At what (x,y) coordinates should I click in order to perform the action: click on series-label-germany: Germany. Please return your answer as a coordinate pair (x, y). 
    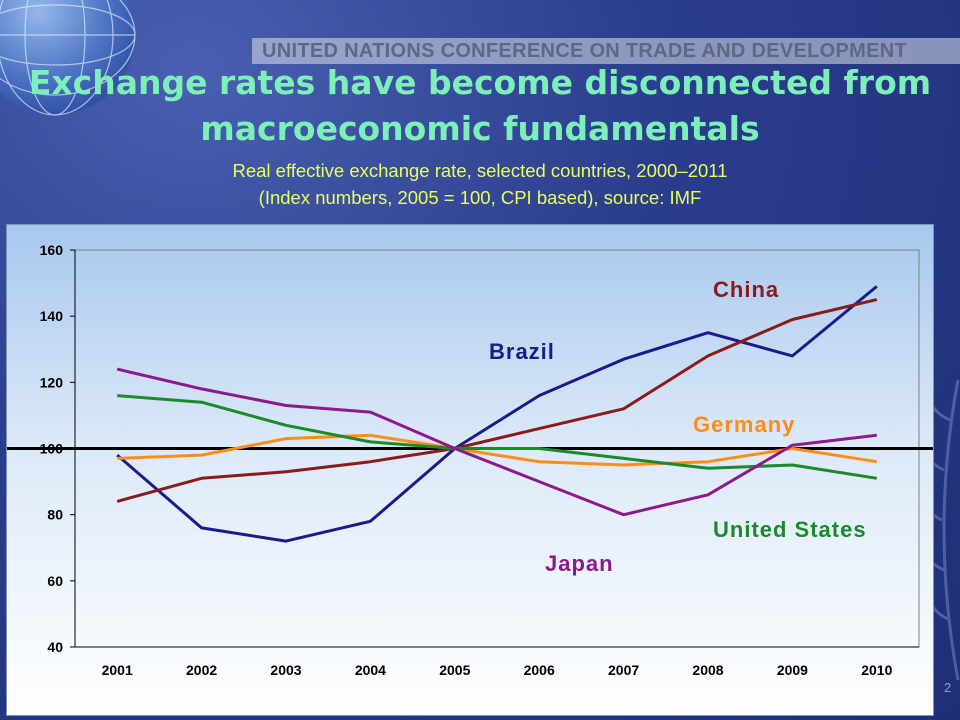
    Looking at the image, I should click on (744, 424).